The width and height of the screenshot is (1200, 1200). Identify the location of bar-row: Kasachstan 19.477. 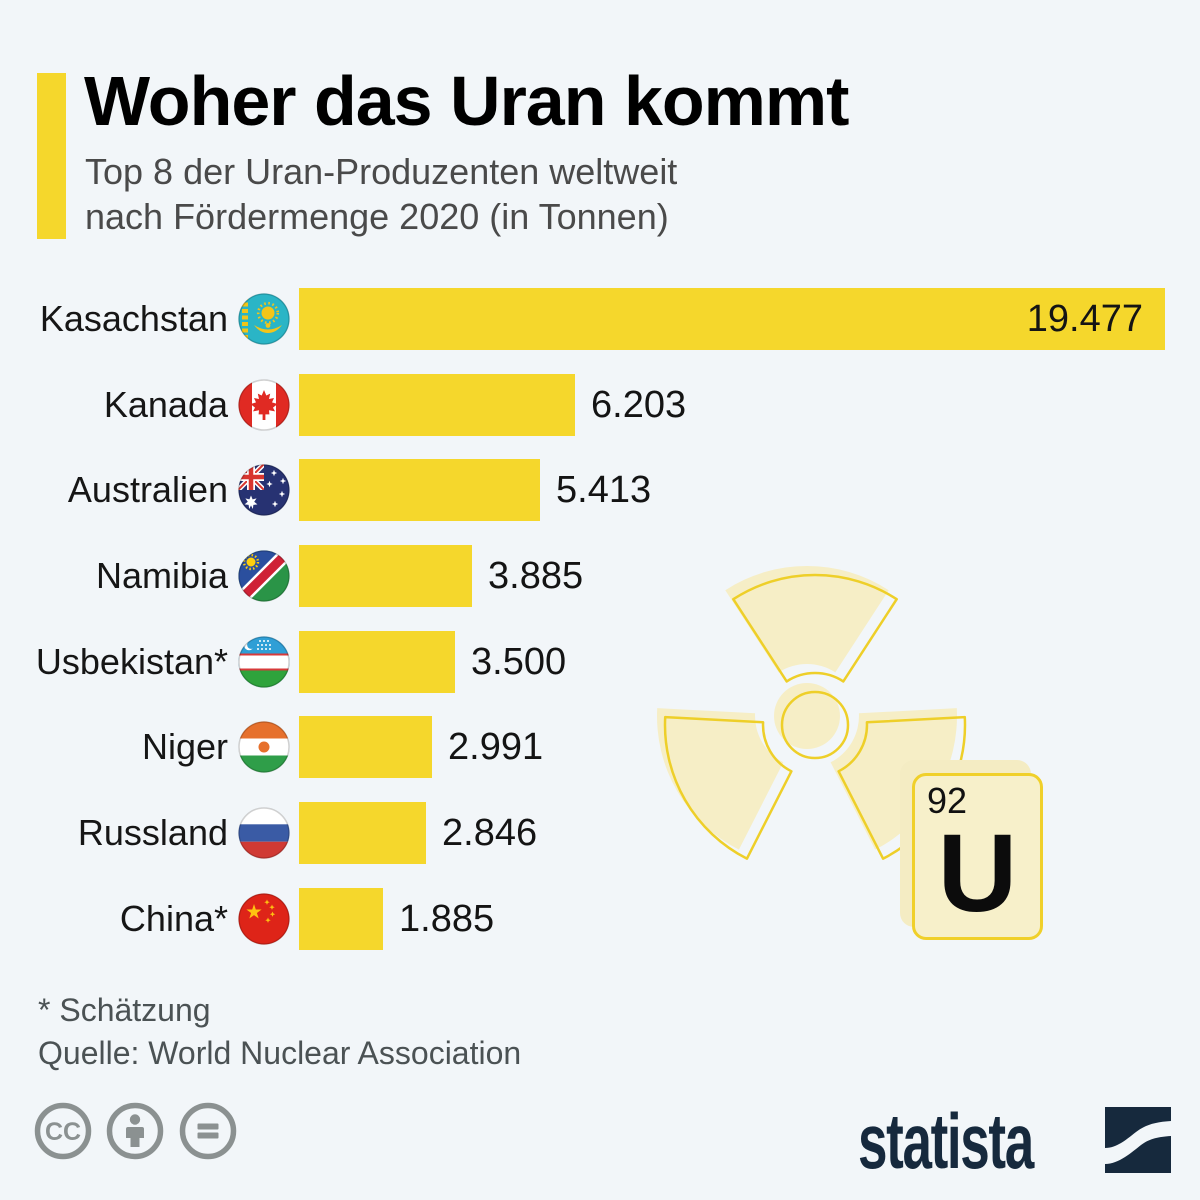
(600, 319).